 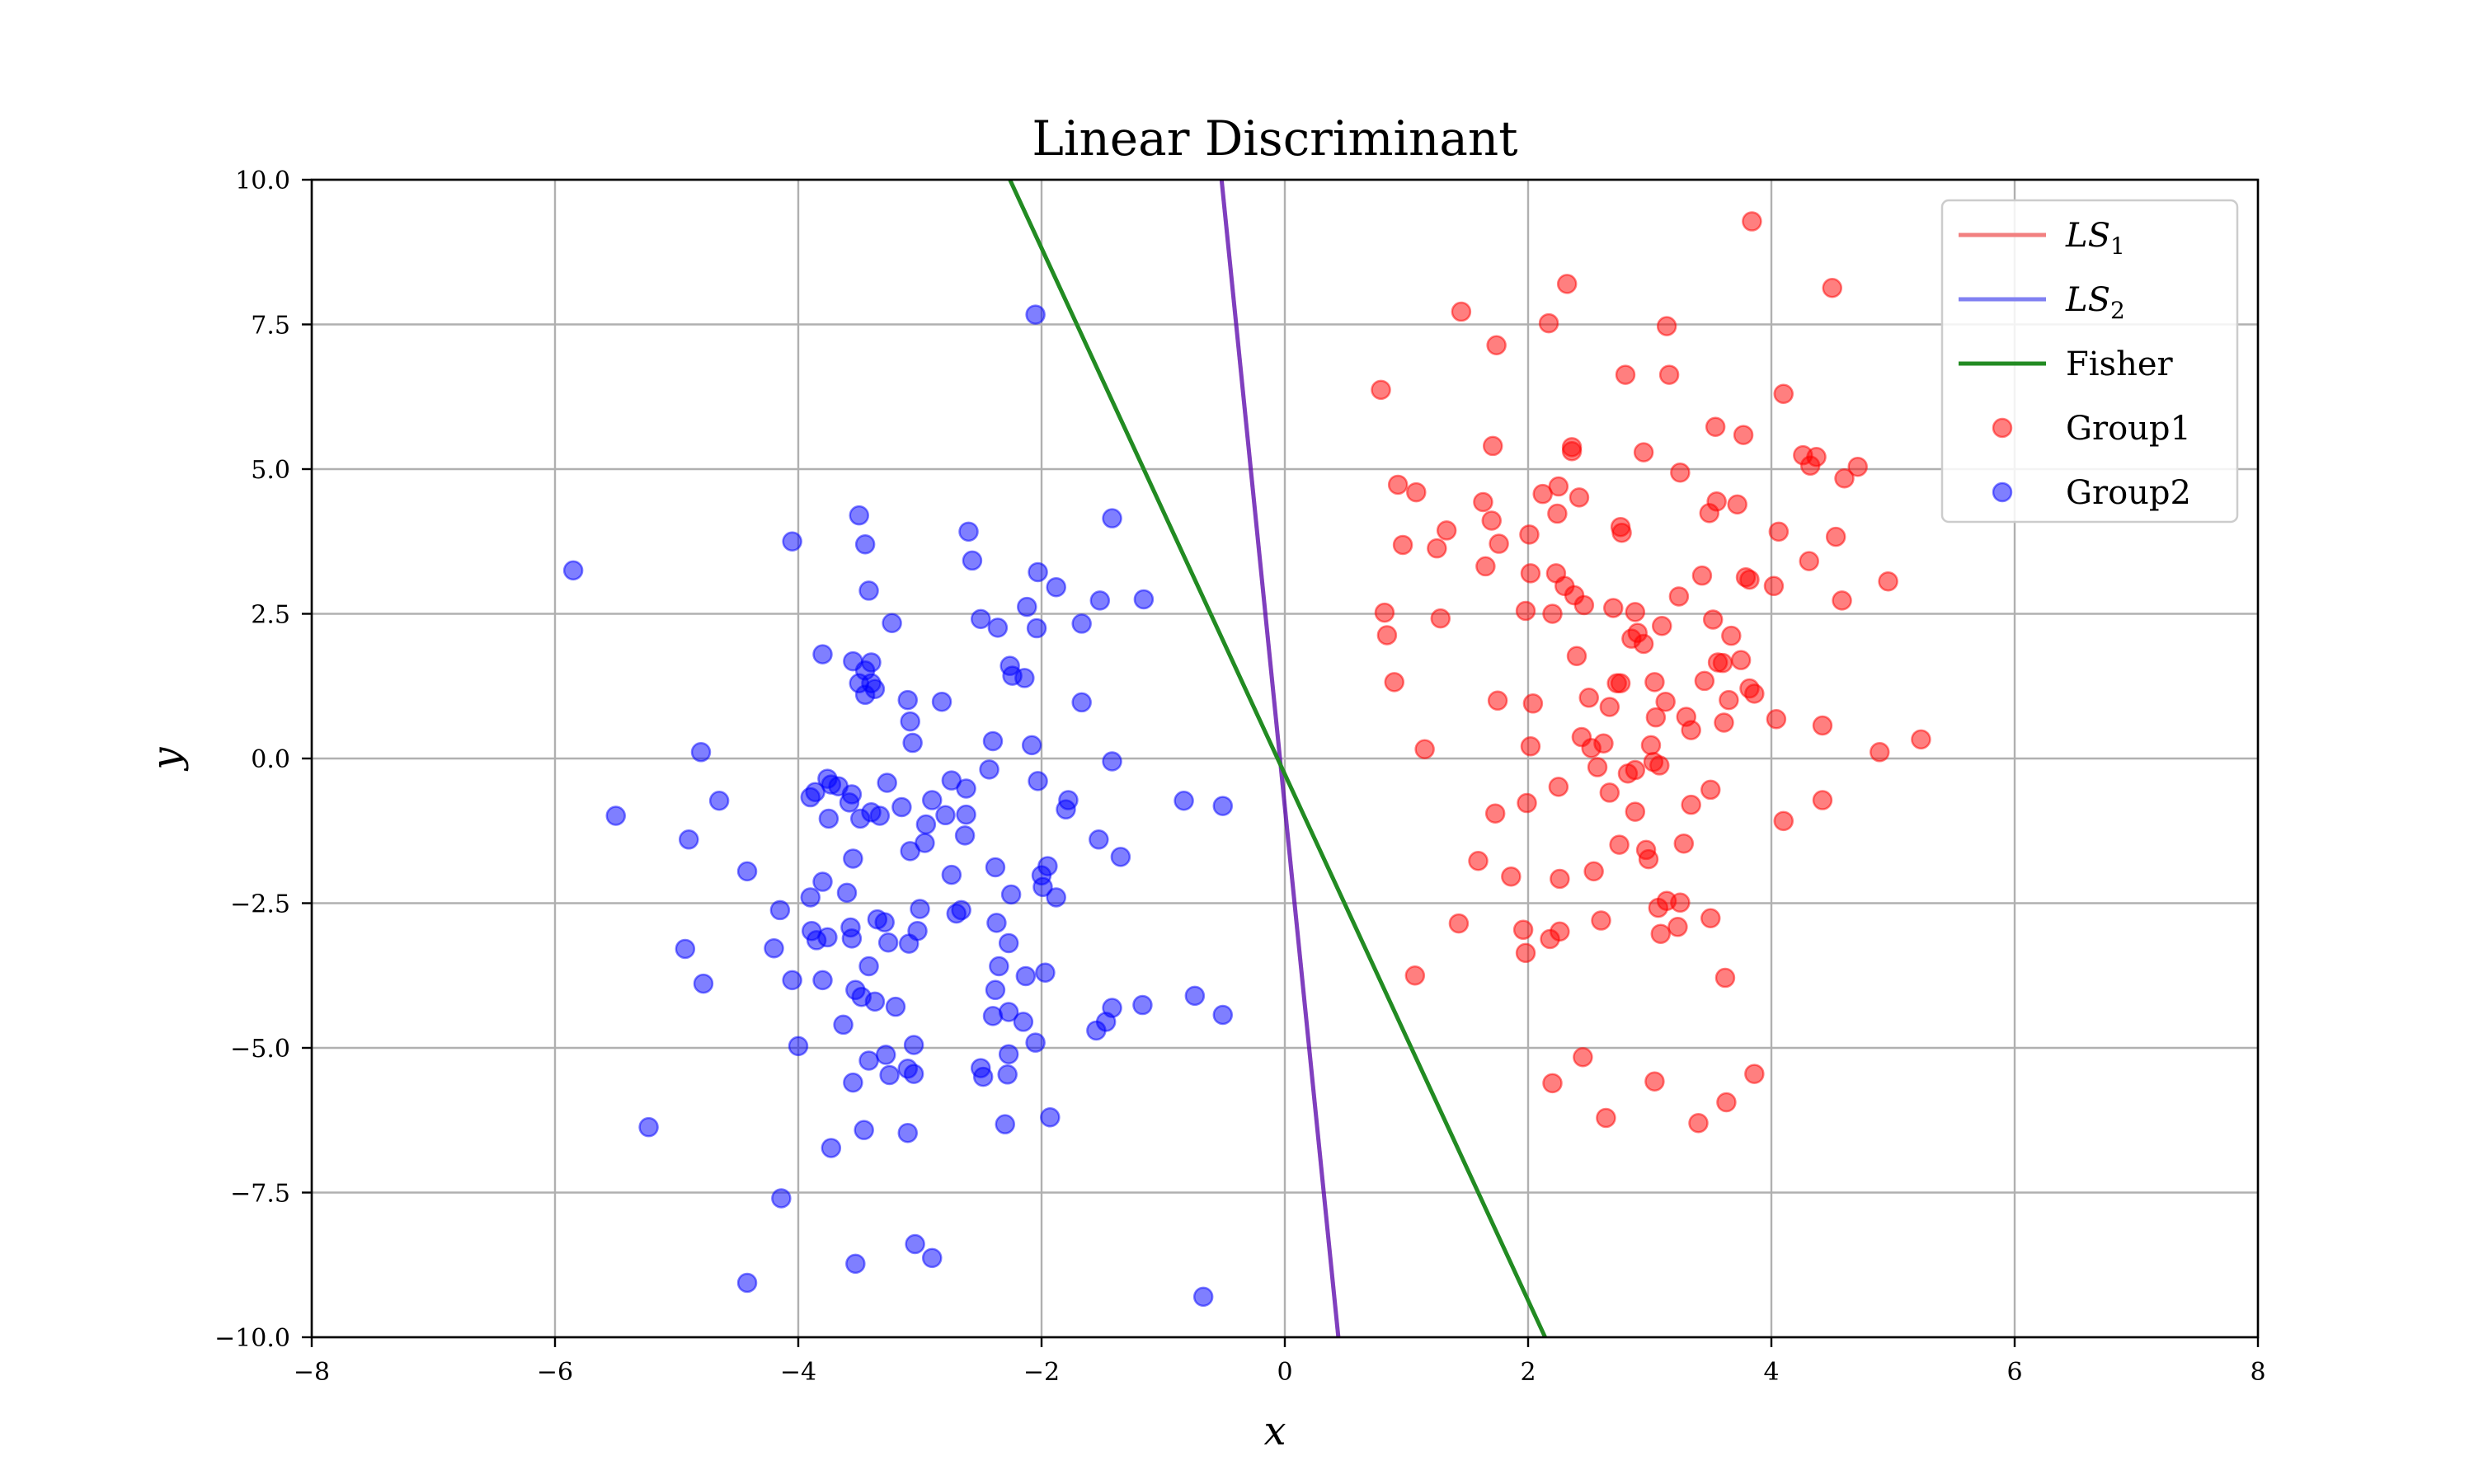 What do you see at coordinates (166, 759) in the screenshot?
I see `y-axis-label: y` at bounding box center [166, 759].